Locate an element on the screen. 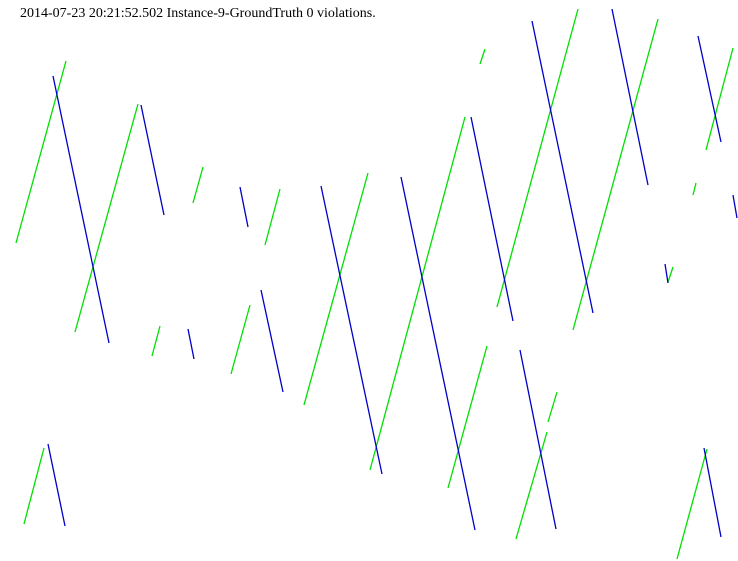 Image resolution: width=738 pixels, height=561 pixels. instance-name: Instance-9-GroundTruth is located at coordinates (234, 13).